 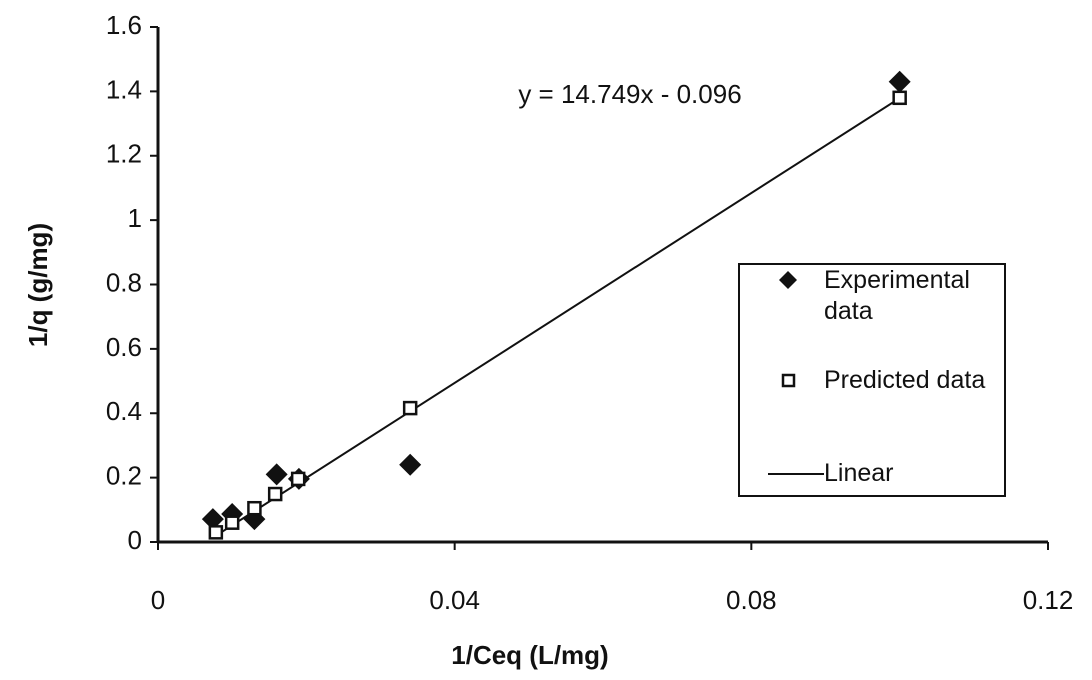 What do you see at coordinates (135, 218) in the screenshot?
I see `y-tick-label: 1` at bounding box center [135, 218].